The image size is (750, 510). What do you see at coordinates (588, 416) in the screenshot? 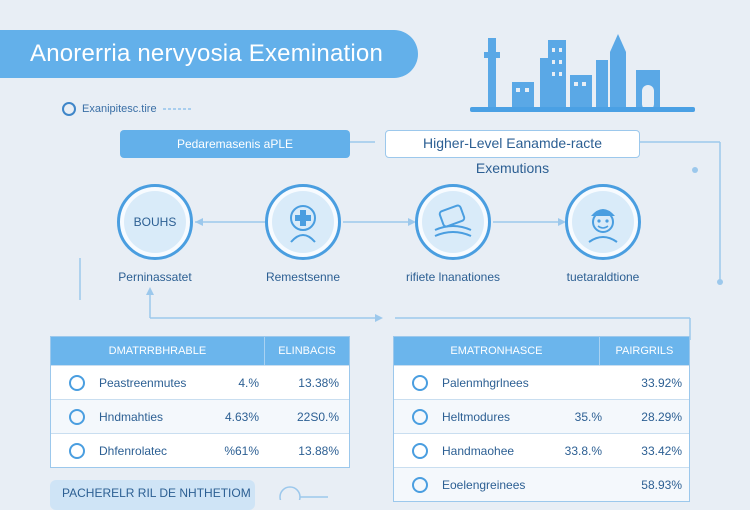
I see `row-value-1: 35.%` at bounding box center [588, 416].